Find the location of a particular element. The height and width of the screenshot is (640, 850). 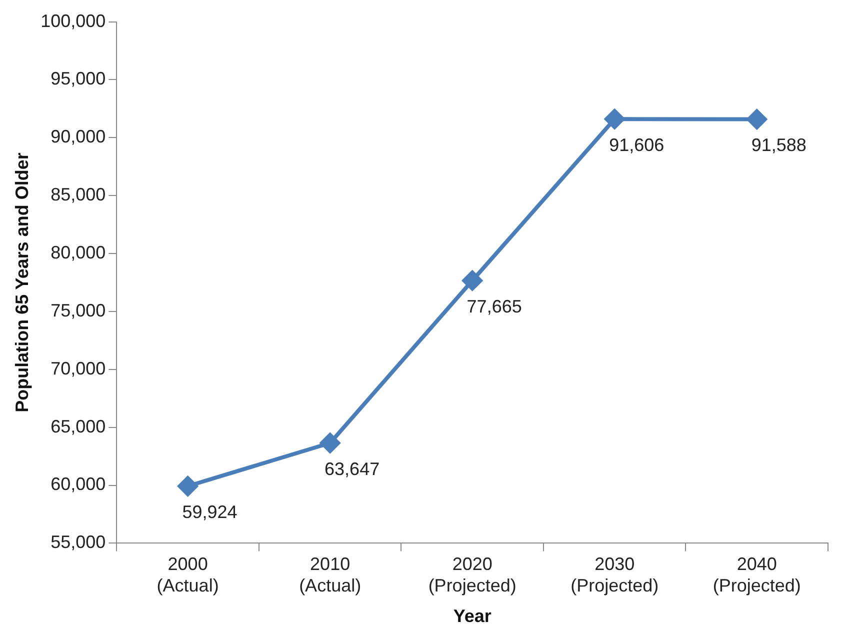

y-tick-label: 90,000 is located at coordinates (78, 136).